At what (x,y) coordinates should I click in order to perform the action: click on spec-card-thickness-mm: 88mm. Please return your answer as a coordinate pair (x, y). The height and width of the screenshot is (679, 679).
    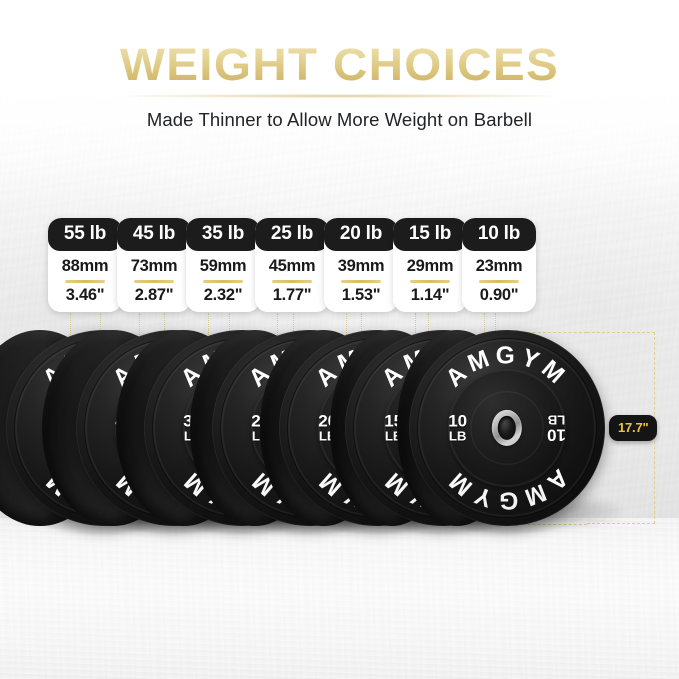
    Looking at the image, I should click on (85, 266).